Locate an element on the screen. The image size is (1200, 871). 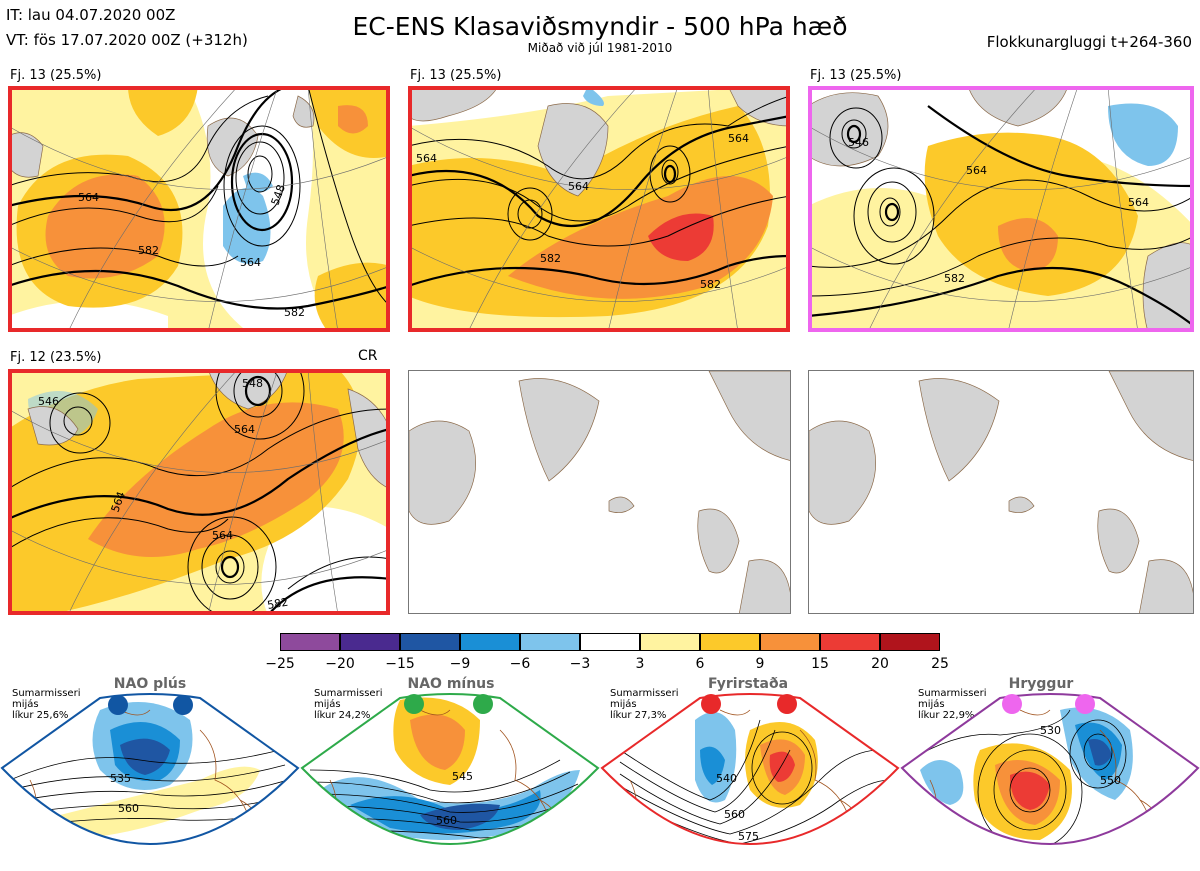
empty-panel-2-basemap is located at coordinates (1001, 492).